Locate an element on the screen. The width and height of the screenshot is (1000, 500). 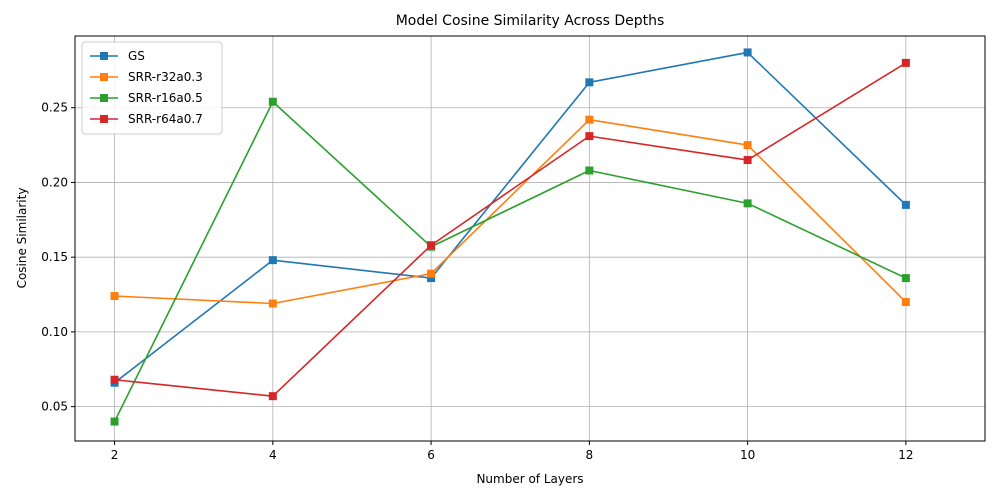
x-tick-label: 6 is located at coordinates (431, 455).